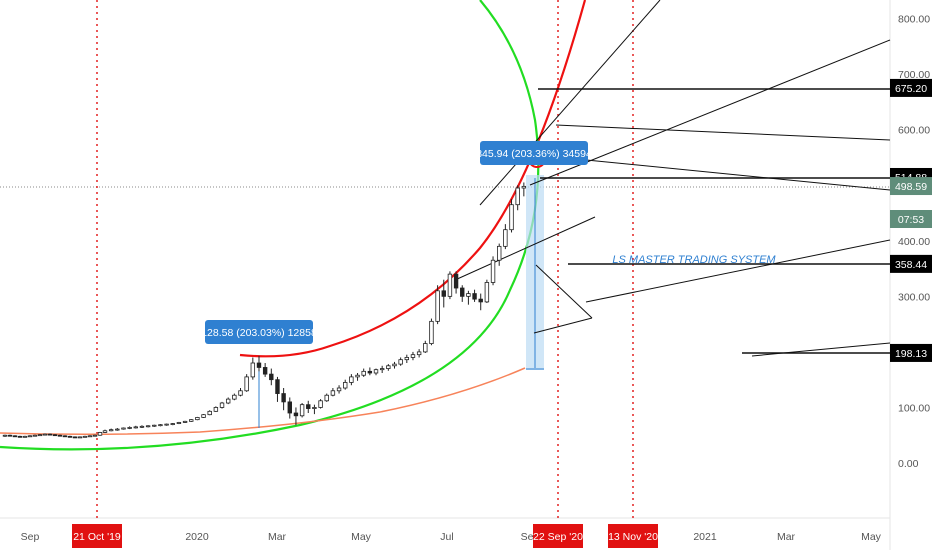 The width and height of the screenshot is (932, 555). I want to click on measure-label-2: 345.94 (203.36%) 34594, so click(534, 154).